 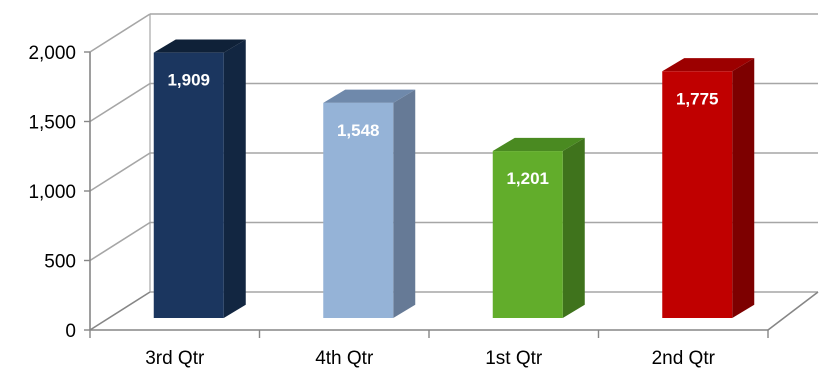 I want to click on x-tick-label: 1st Qtr, so click(x=514, y=358).